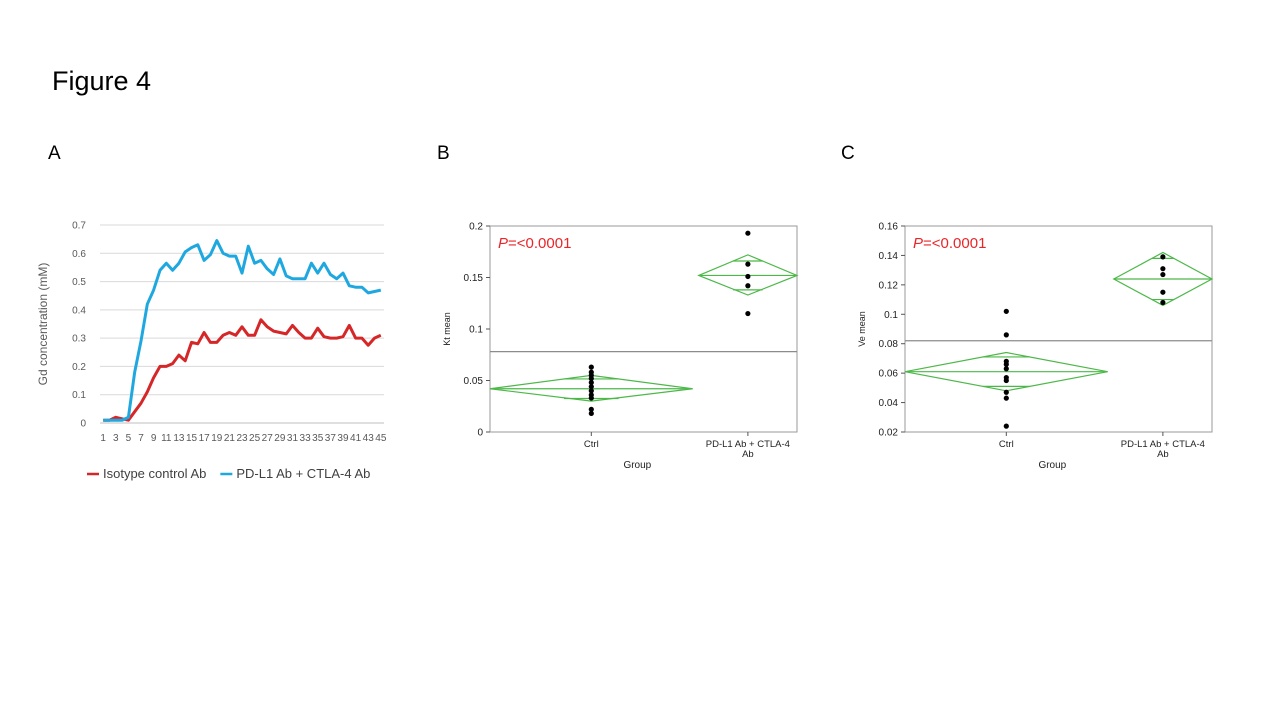 The height and width of the screenshot is (720, 1280). Describe the element at coordinates (129, 438) in the screenshot. I see `a-x-tick-label: 5` at that location.